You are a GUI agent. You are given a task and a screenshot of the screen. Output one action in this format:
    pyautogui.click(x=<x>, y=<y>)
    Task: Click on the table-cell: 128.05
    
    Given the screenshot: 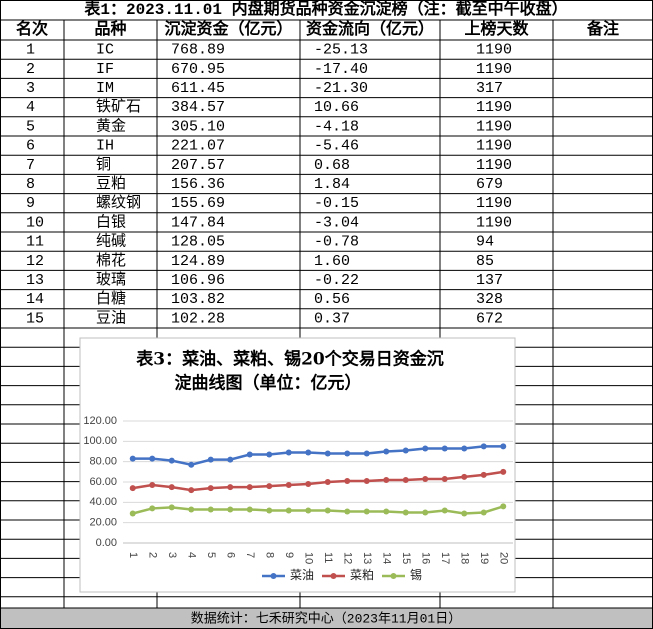 What is the action you would take?
    pyautogui.click(x=198, y=242)
    